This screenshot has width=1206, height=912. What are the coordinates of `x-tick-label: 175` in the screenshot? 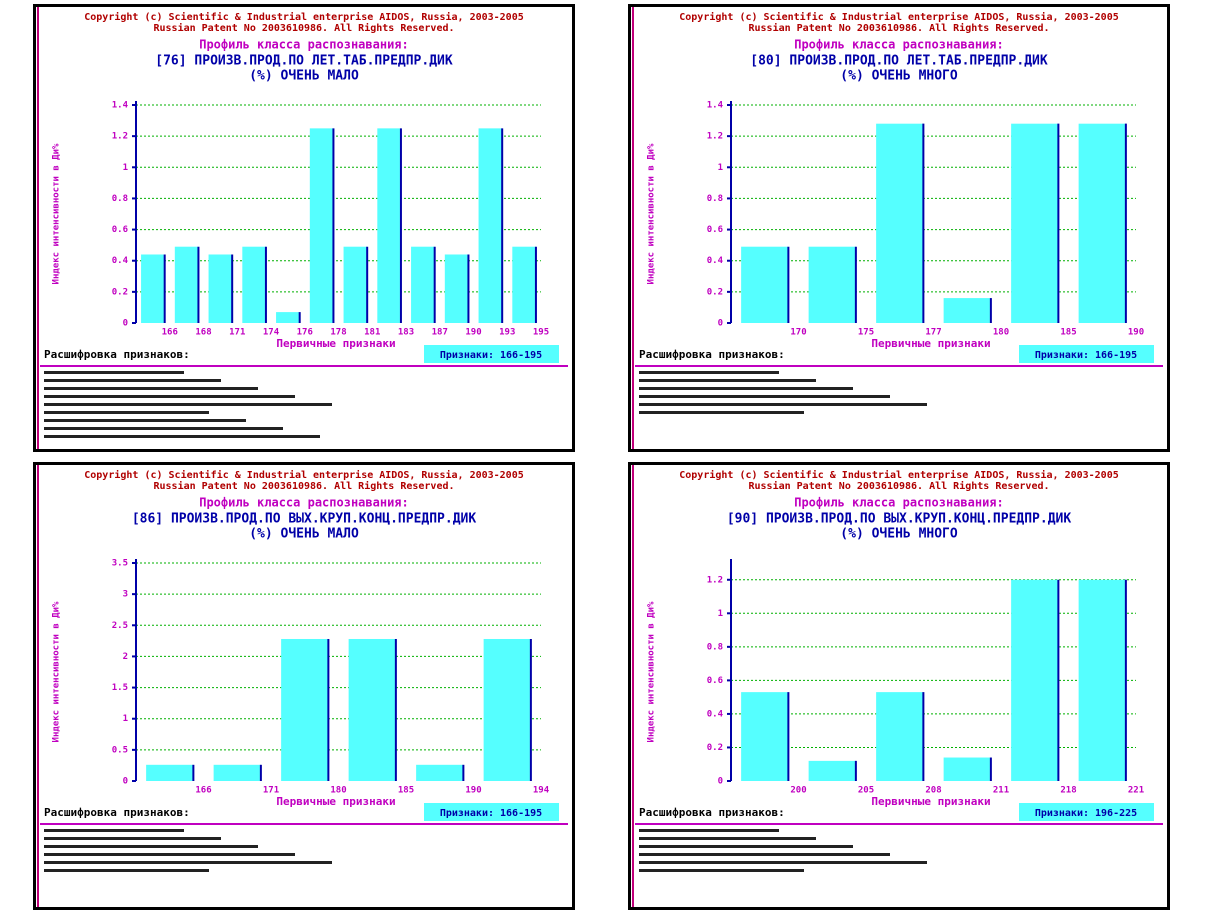 It's located at (866, 333).